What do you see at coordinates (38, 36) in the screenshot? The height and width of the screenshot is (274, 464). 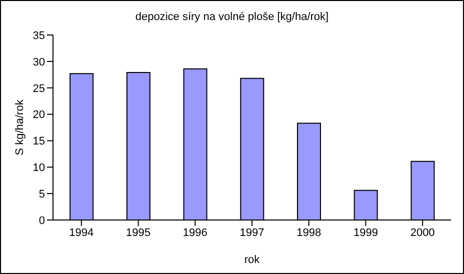 I see `y-tick-label: 35` at bounding box center [38, 36].